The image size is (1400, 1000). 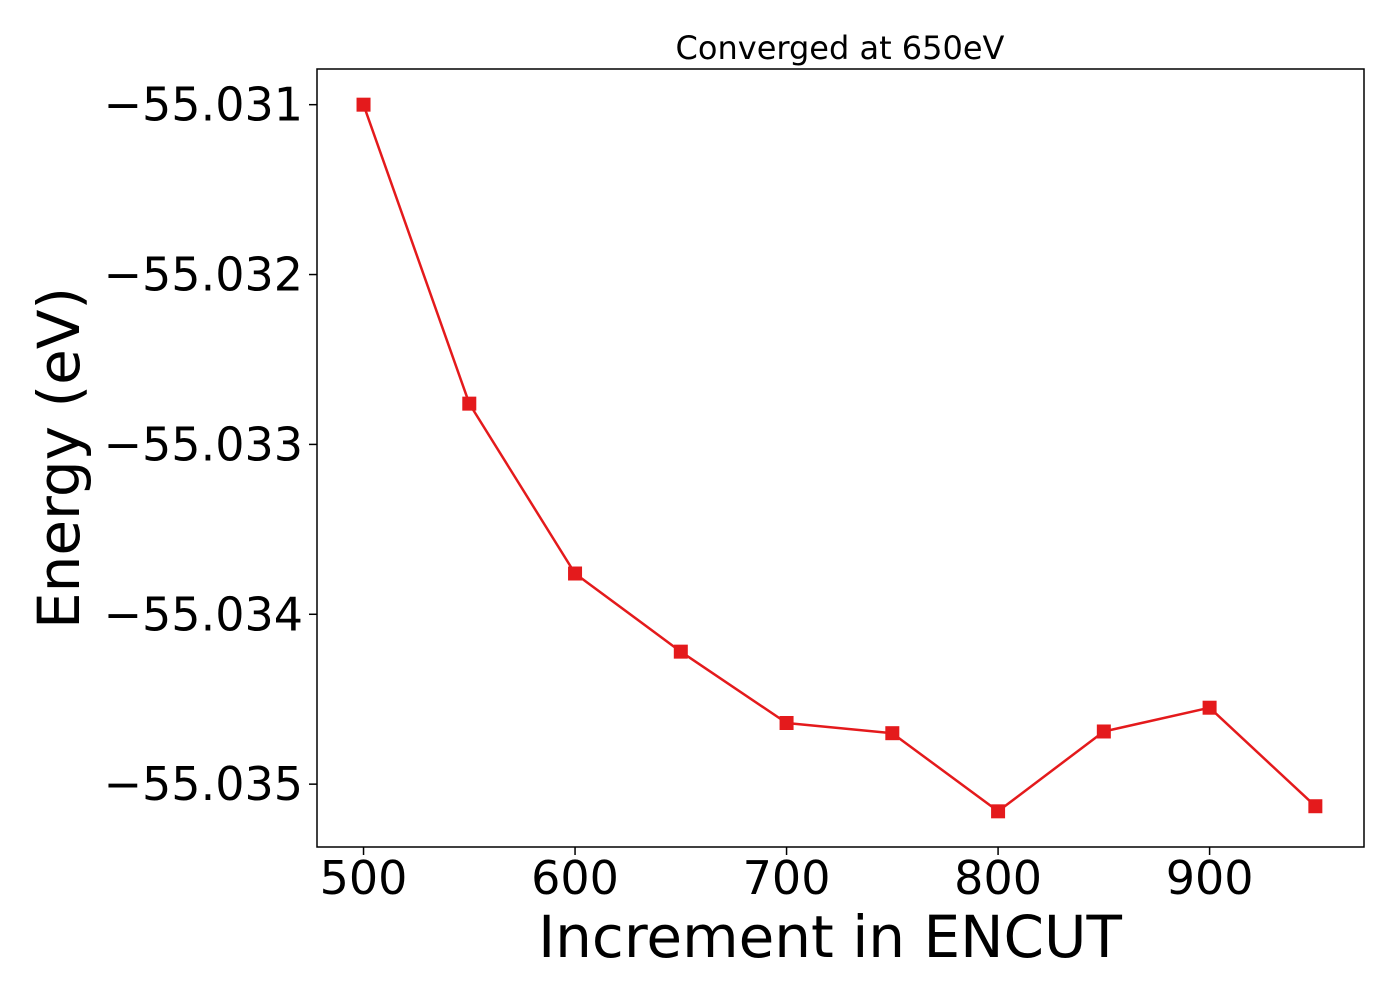 What do you see at coordinates (59, 458) in the screenshot?
I see `y-axis-label: Energy (eV)` at bounding box center [59, 458].